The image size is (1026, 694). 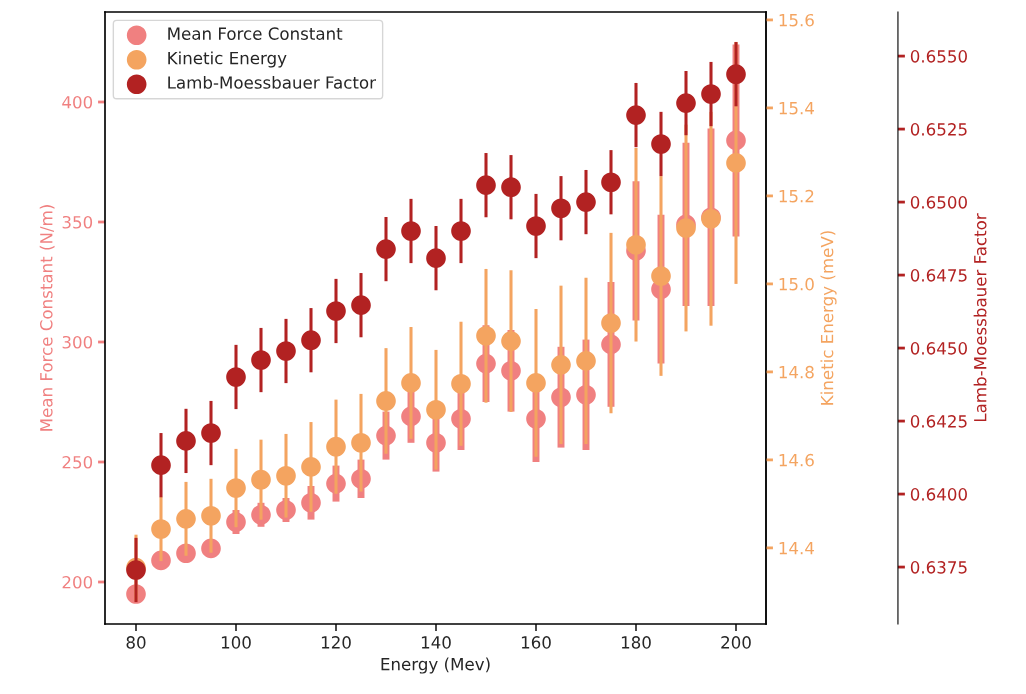 What do you see at coordinates (236, 642) in the screenshot?
I see `x-tick-label: 100` at bounding box center [236, 642].